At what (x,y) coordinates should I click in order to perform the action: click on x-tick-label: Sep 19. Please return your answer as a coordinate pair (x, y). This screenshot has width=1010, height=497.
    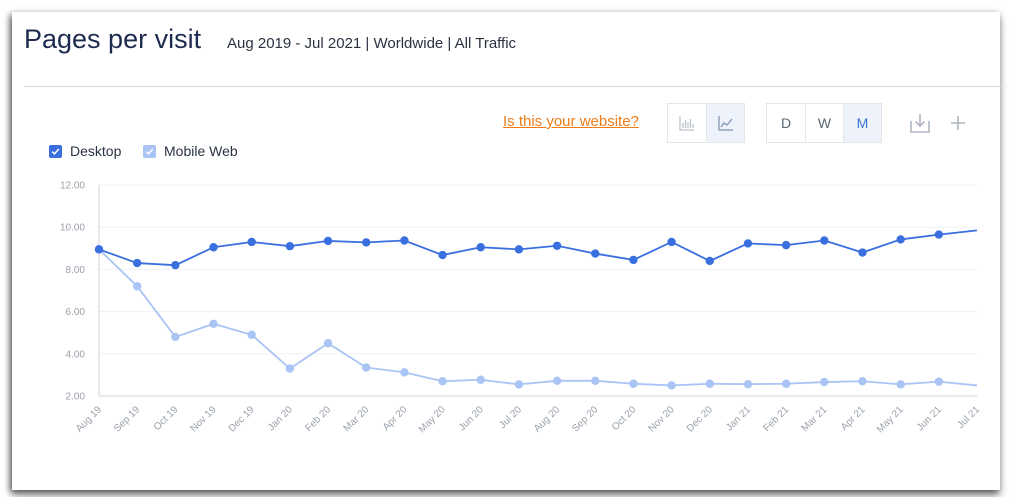
    Looking at the image, I should click on (127, 419).